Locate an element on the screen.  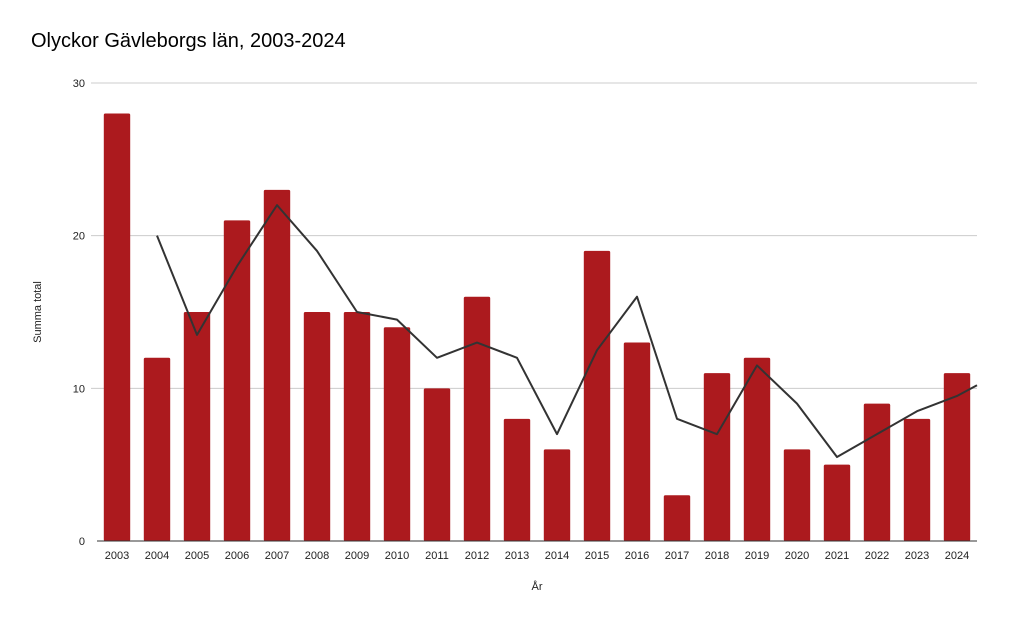
x-tick-label: 2007 is located at coordinates (277, 556).